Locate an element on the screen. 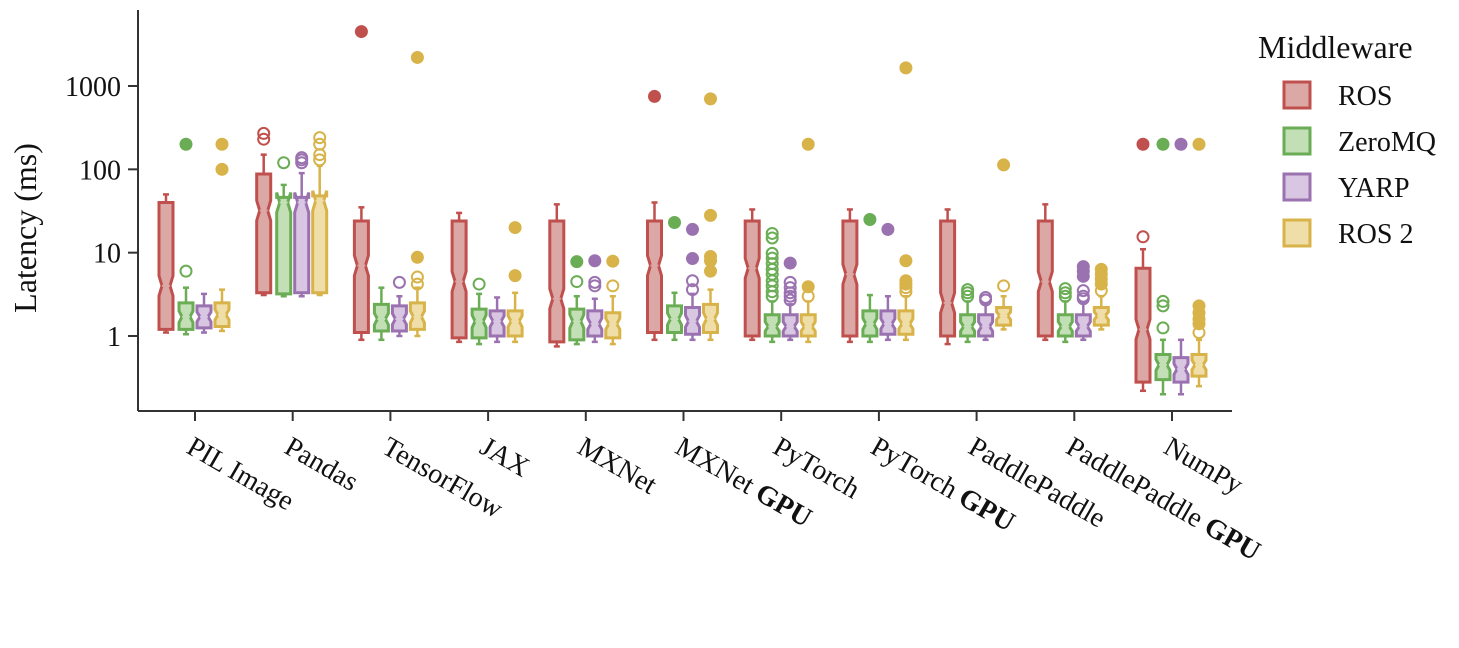 The image size is (1459, 648). y-tick-label: 1000 is located at coordinates (93, 87).